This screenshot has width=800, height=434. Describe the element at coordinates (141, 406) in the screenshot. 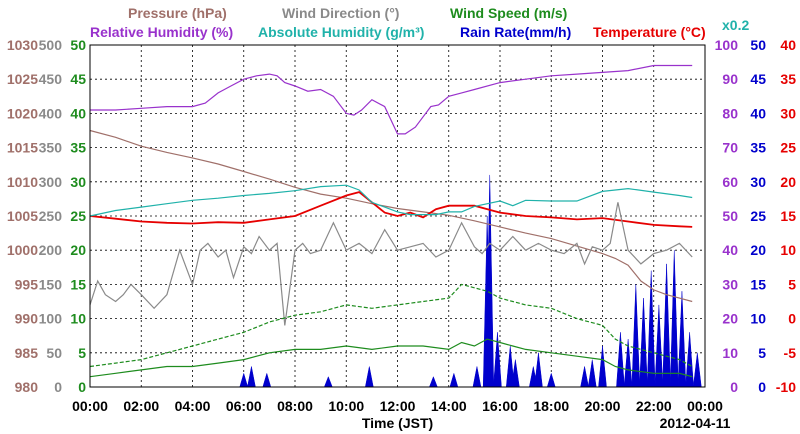

I see `x-tick-label: 02:00` at that location.